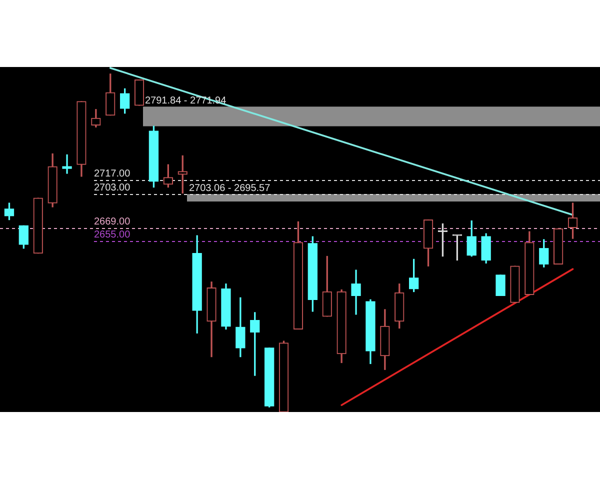  Describe the element at coordinates (67, 164) in the screenshot. I see `candlestick` at that location.